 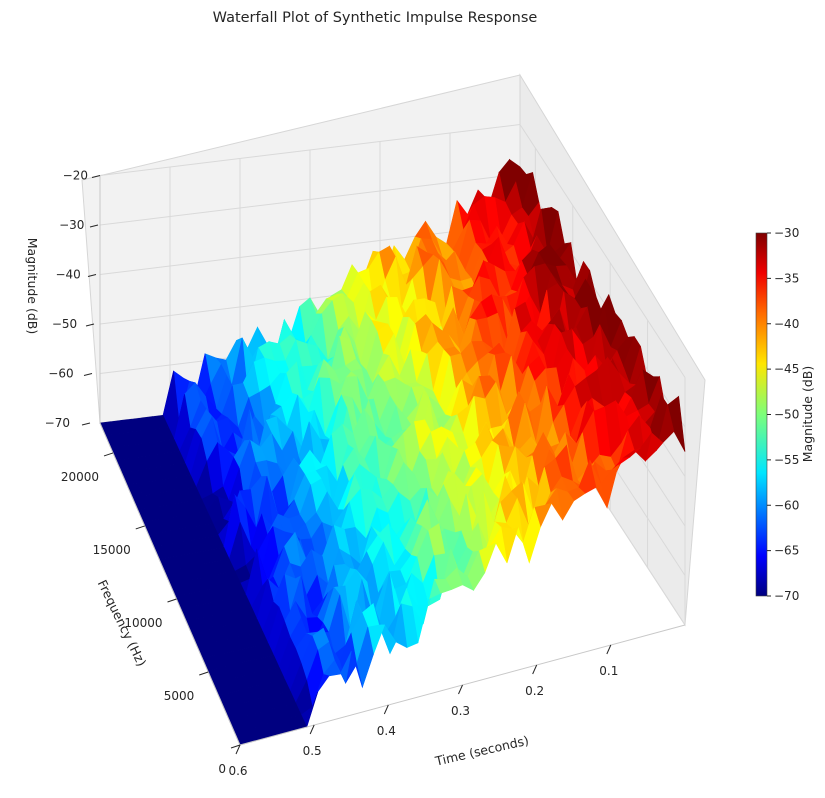 What do you see at coordinates (786, 278) in the screenshot?
I see `colorbar-tick-label: −35` at bounding box center [786, 278].